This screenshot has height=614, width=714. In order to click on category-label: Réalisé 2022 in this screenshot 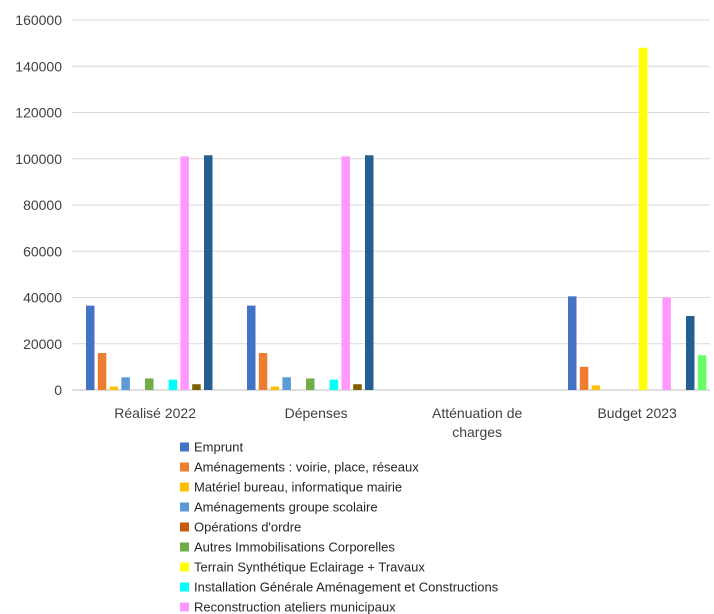, I will do `click(155, 413)`.